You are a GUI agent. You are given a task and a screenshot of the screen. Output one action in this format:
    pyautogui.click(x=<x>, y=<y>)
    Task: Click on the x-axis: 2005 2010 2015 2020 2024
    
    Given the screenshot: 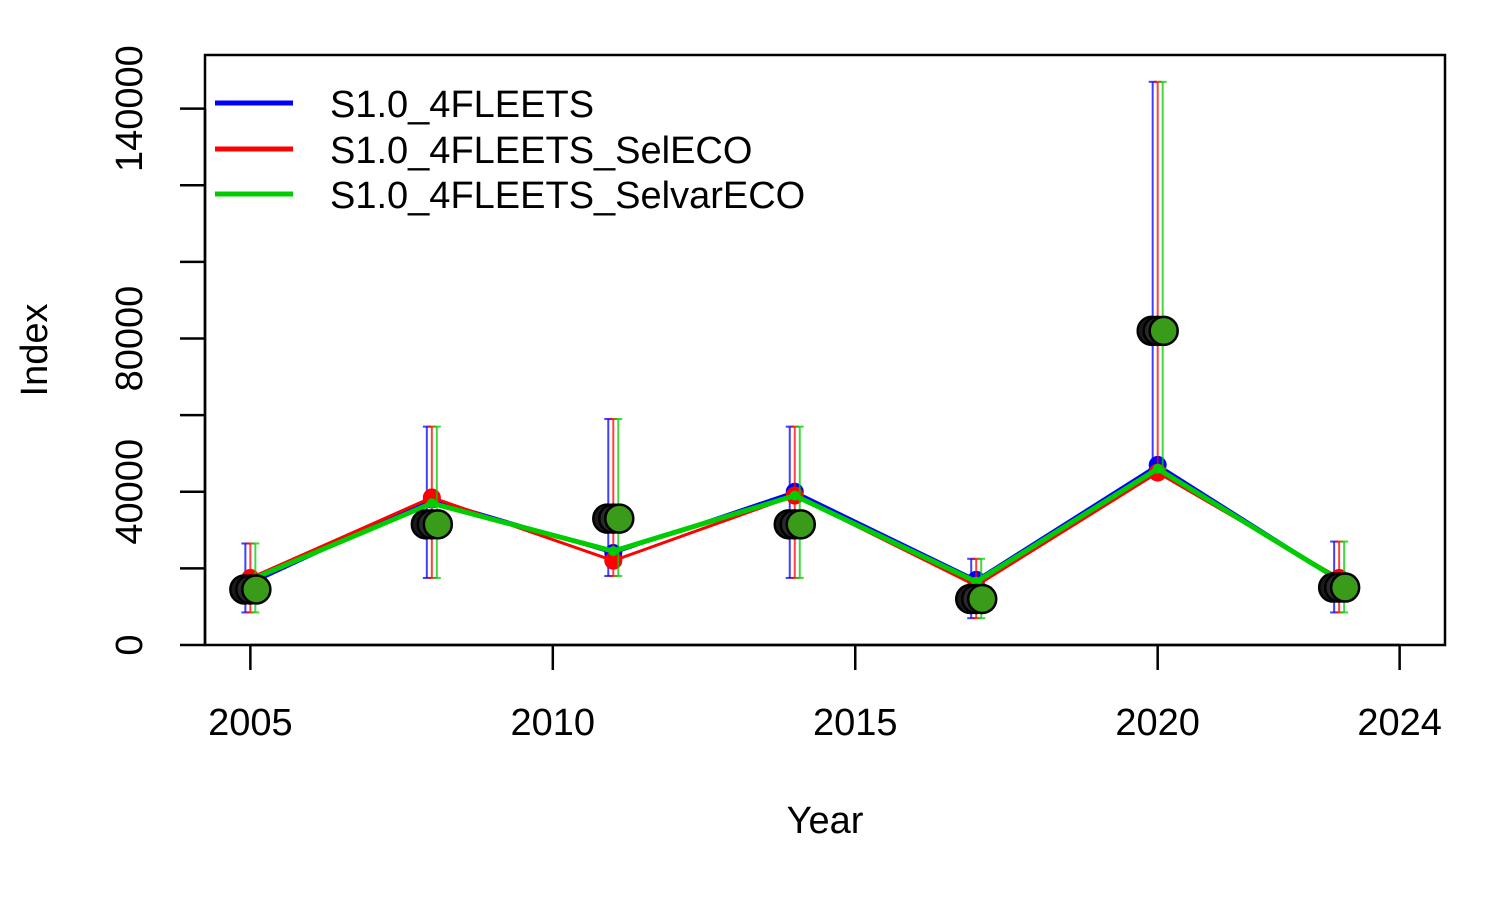 What is the action you would take?
    pyautogui.click(x=825, y=693)
    